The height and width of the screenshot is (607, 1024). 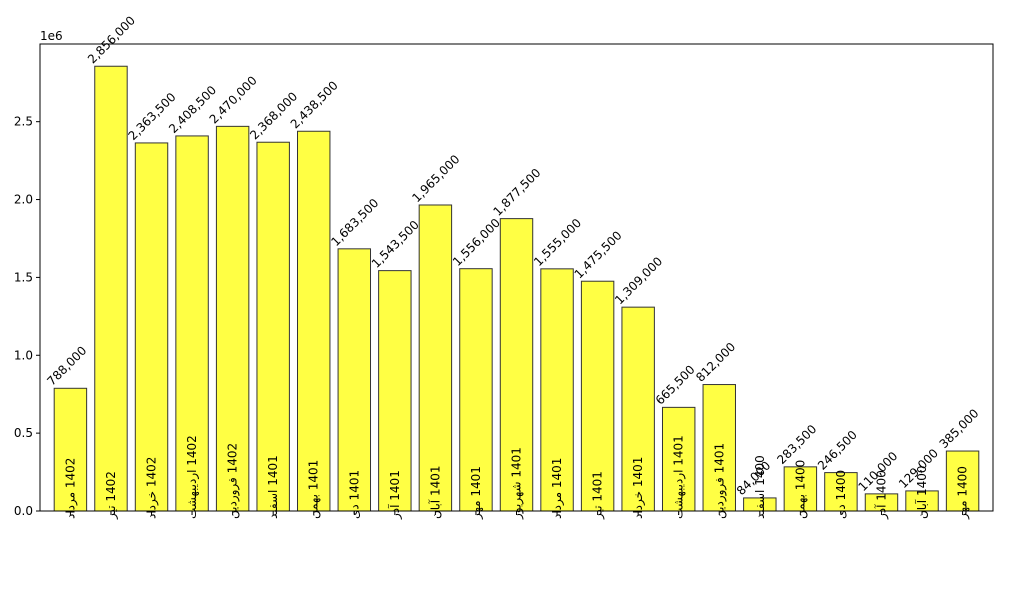 What do you see at coordinates (273, 487) in the screenshot?
I see `x-tick-label-5: 1401 اسفند` at bounding box center [273, 487].